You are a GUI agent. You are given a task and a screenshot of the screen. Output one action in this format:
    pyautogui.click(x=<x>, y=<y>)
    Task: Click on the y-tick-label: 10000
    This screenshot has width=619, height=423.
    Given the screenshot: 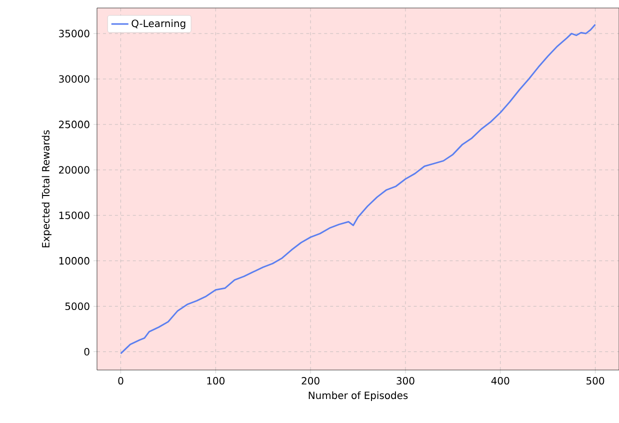 What is the action you would take?
    pyautogui.click(x=74, y=261)
    